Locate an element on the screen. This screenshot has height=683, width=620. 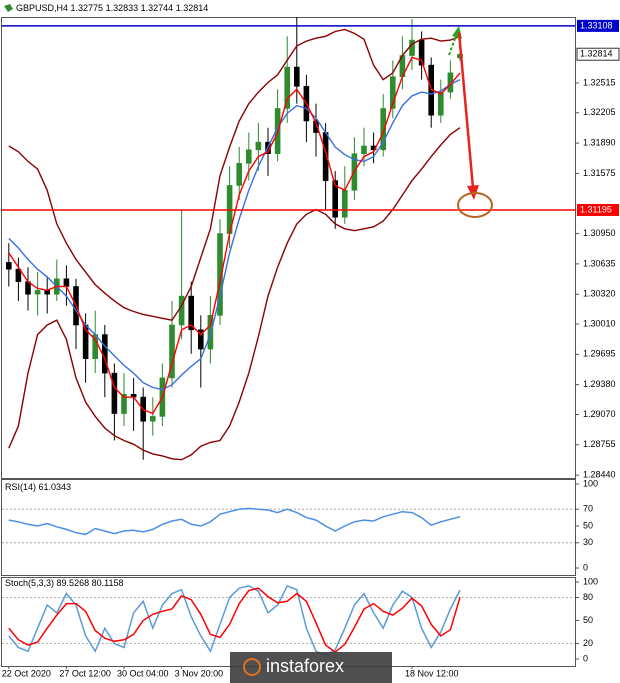
stoch-title: Stoch(5,3,3) is located at coordinates (29, 583).